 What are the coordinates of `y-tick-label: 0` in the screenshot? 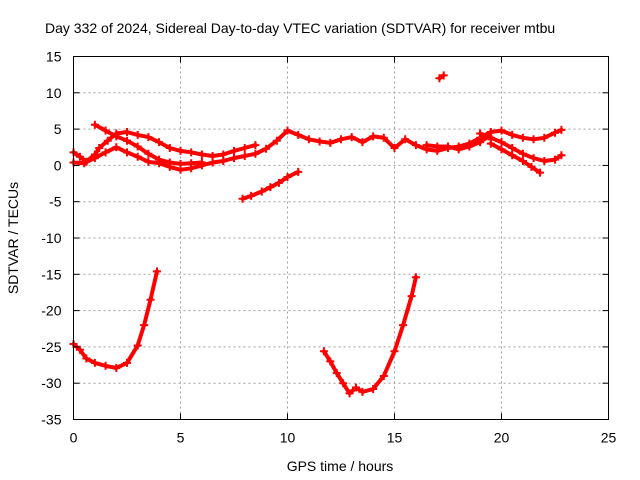 It's located at (58, 165).